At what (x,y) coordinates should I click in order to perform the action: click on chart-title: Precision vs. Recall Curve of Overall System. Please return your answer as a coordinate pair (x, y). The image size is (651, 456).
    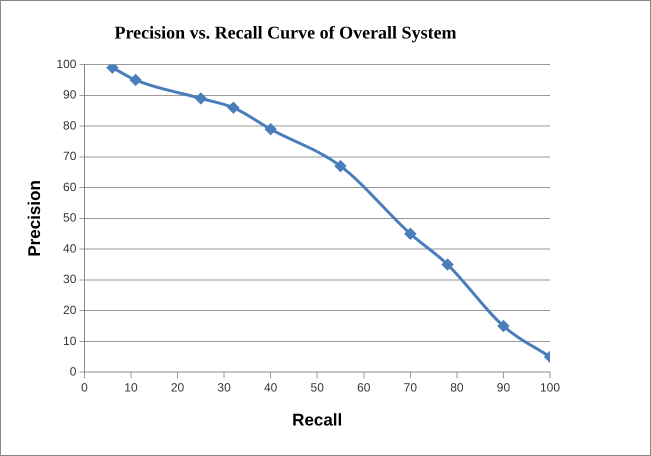
    Looking at the image, I should click on (285, 32).